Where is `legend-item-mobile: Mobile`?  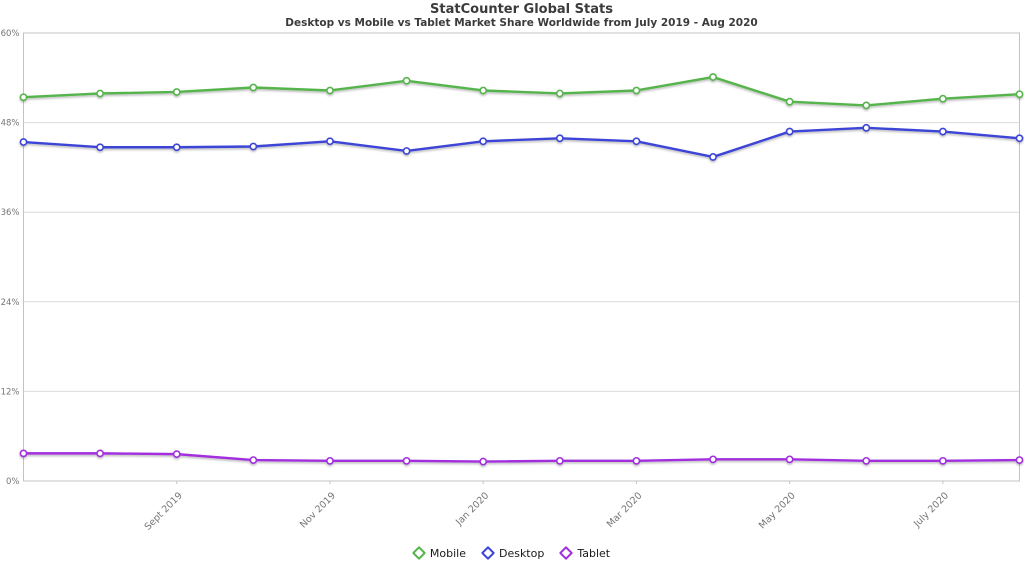 legend-item-mobile: Mobile is located at coordinates (438, 553).